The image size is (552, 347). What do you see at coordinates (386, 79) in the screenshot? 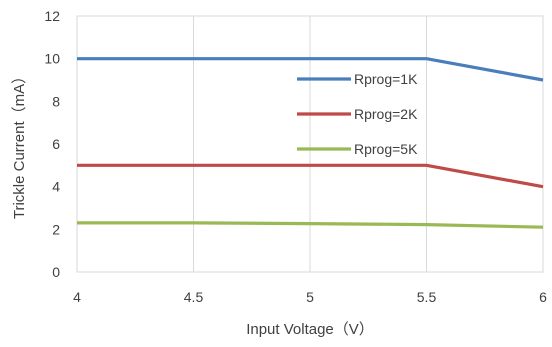
I see `legend-label-1: Rprog=1K` at bounding box center [386, 79].